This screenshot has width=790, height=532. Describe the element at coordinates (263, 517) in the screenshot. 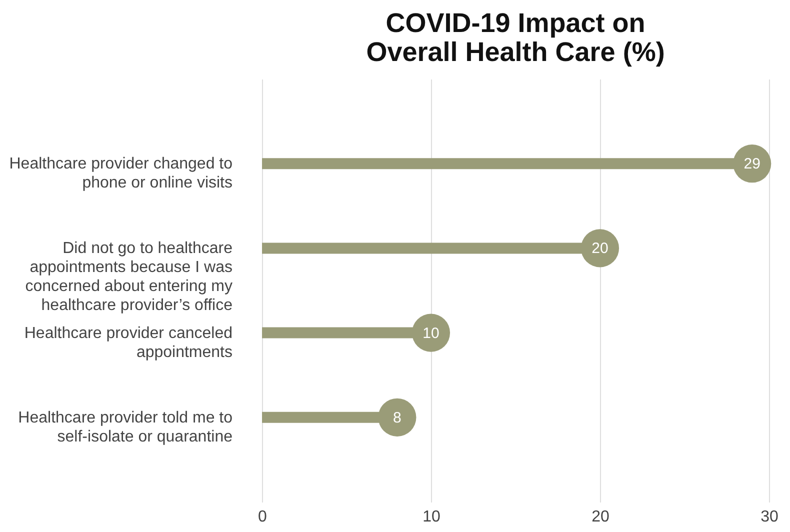

I see `x-tick-label: 0` at that location.